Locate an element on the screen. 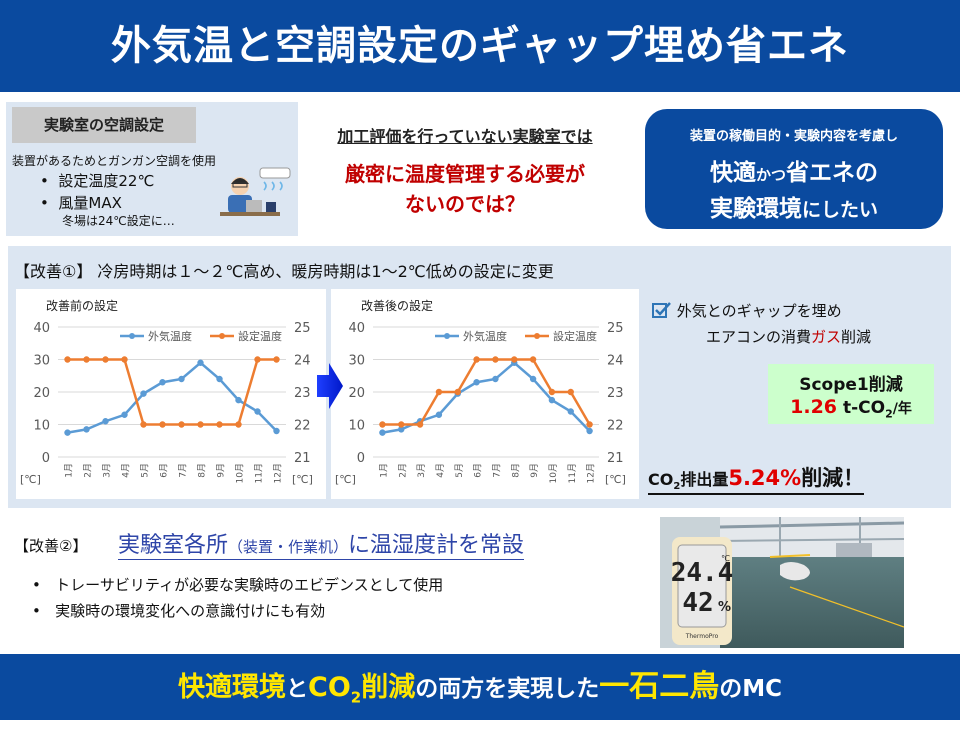  chart-title: 改善前の設定 is located at coordinates (82, 305).